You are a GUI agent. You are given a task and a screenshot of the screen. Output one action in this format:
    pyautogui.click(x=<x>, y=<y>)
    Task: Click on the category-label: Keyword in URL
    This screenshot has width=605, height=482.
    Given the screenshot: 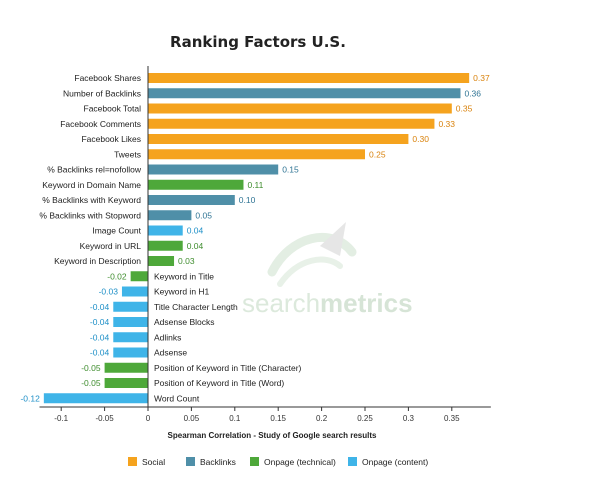 What is the action you would take?
    pyautogui.click(x=111, y=246)
    